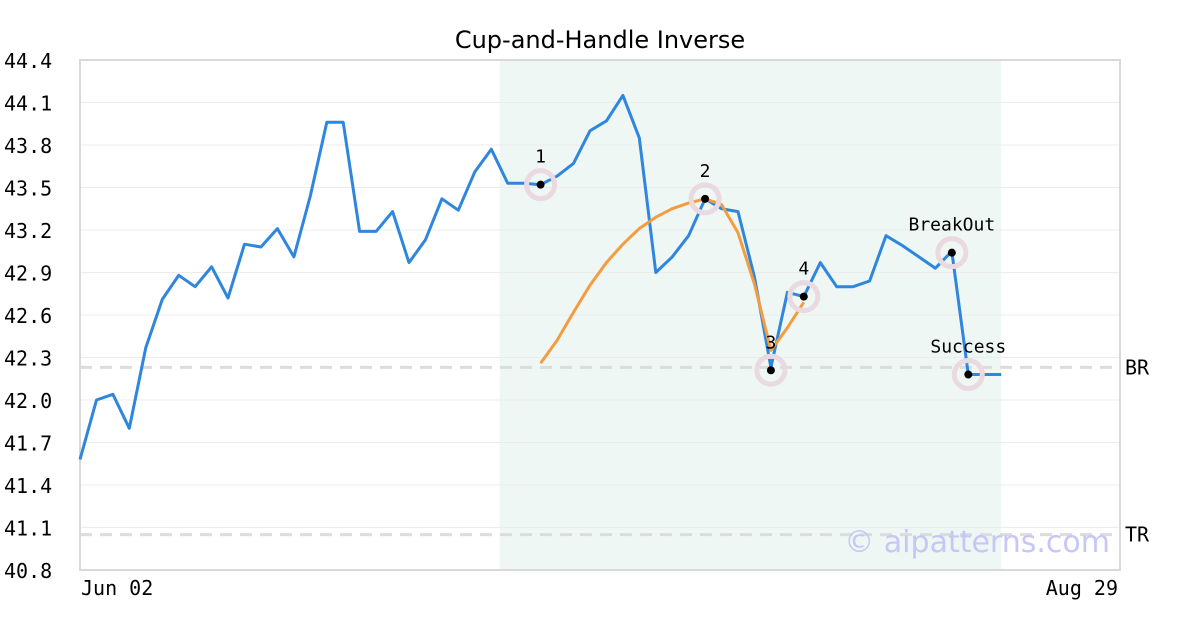  Describe the element at coordinates (951, 225) in the screenshot. I see `marker-label: BreakOut` at that location.